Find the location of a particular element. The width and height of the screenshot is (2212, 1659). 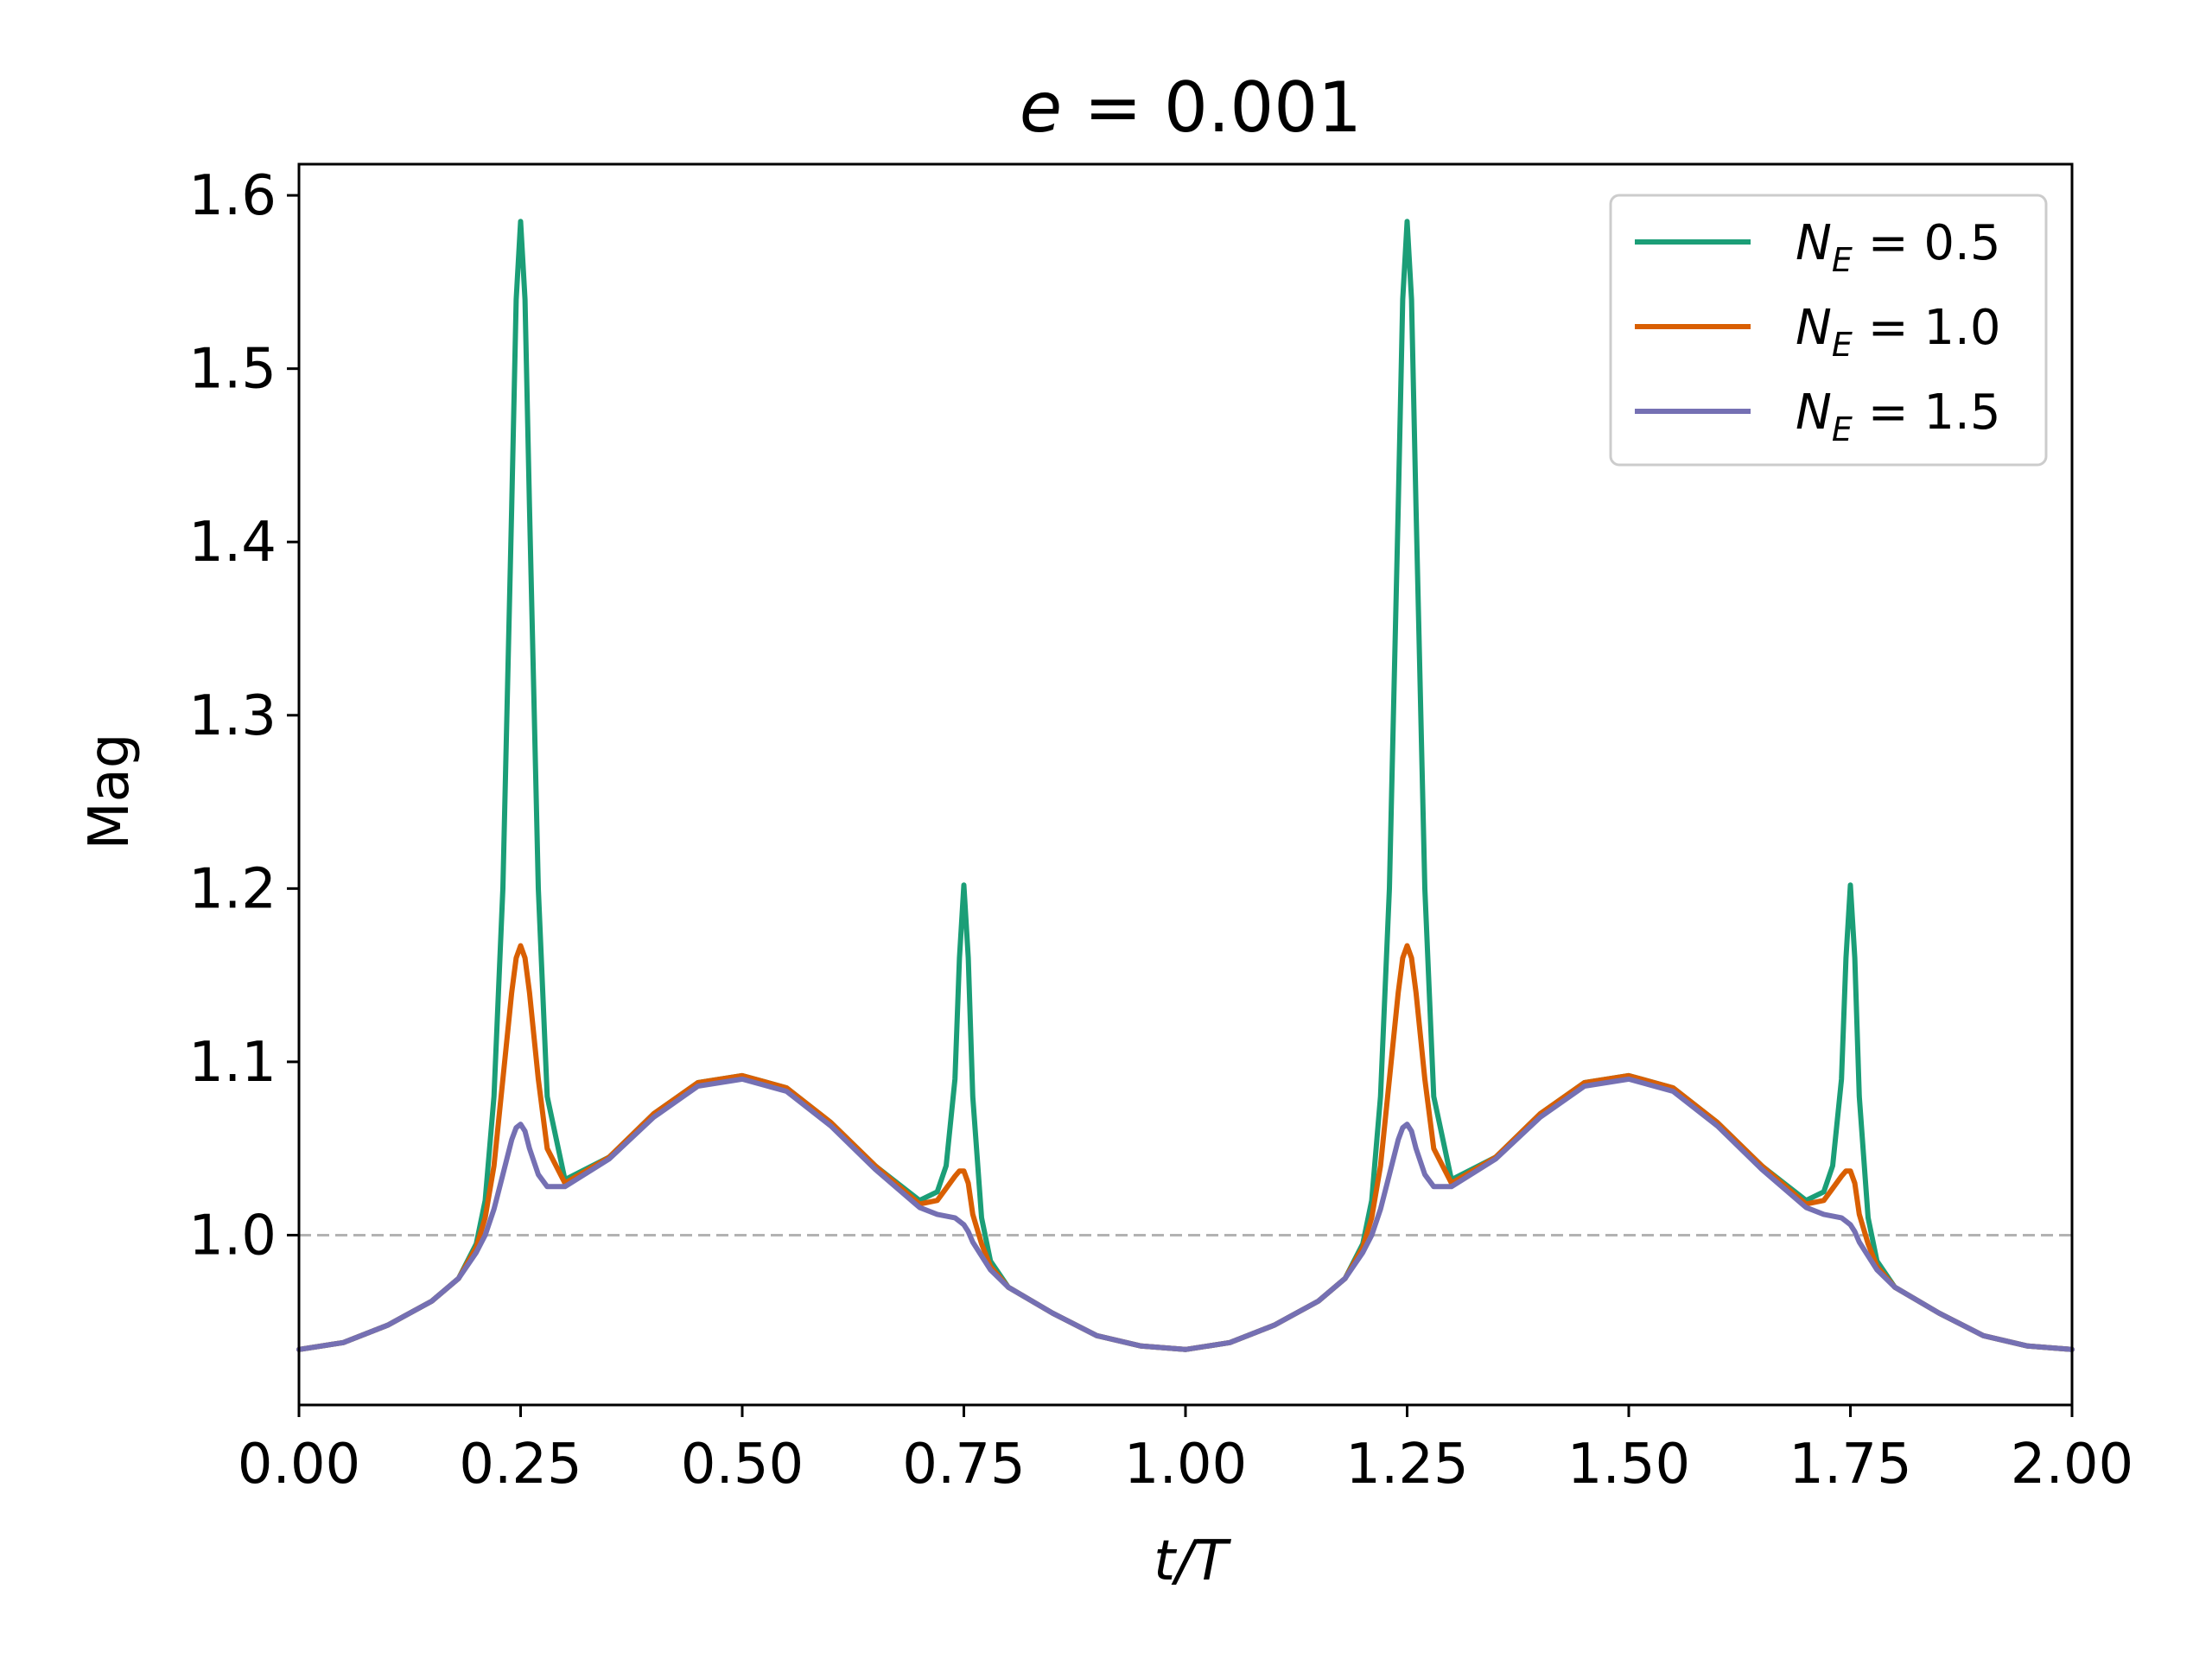

y-tick-label: 1.6 is located at coordinates (232, 196).